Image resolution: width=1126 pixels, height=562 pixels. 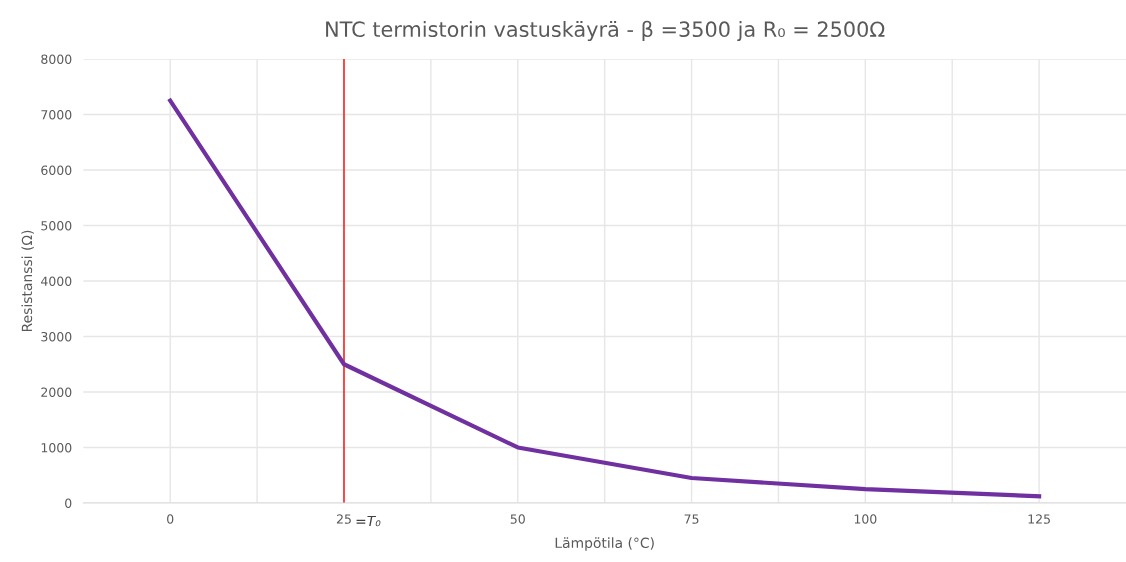 I want to click on y-tick-label: 8000, so click(x=56, y=59).